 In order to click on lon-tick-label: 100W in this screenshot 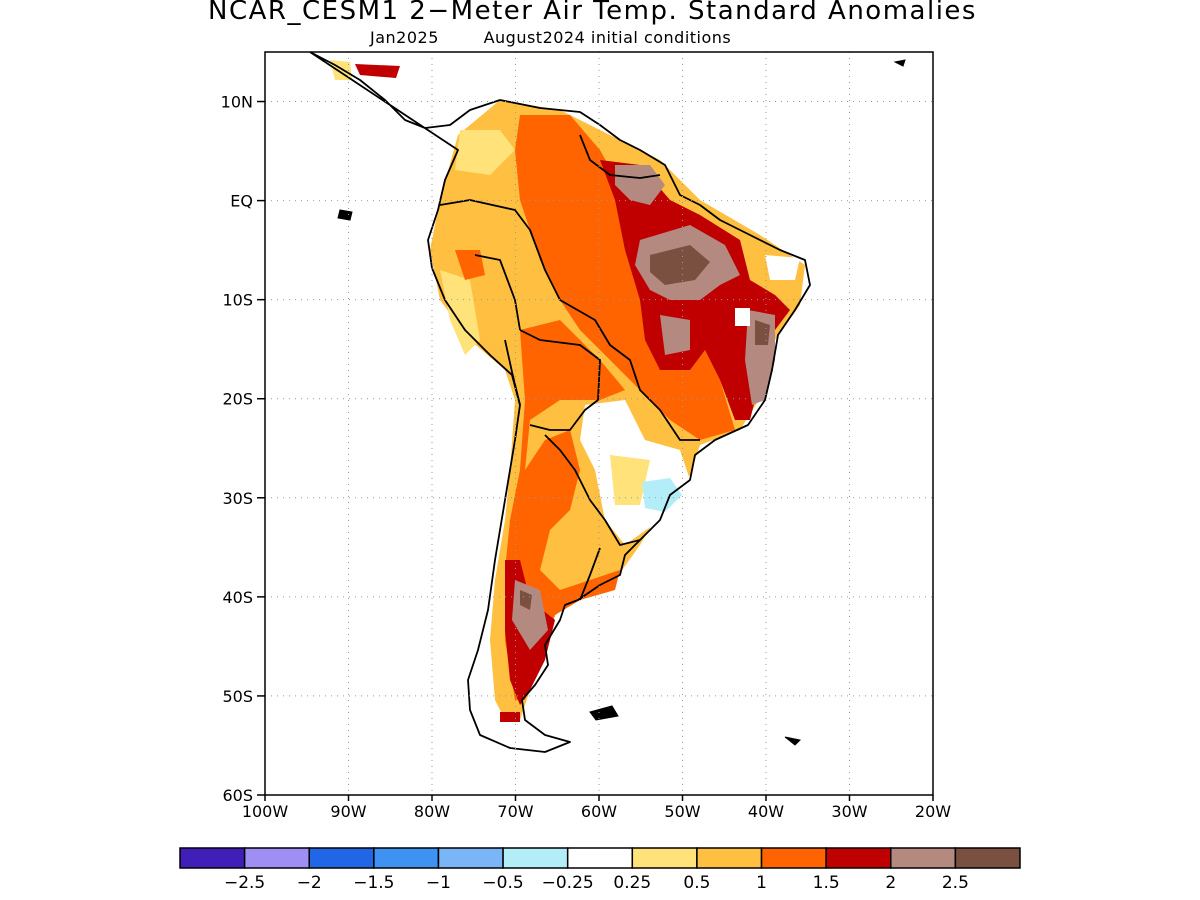, I will do `click(265, 811)`.